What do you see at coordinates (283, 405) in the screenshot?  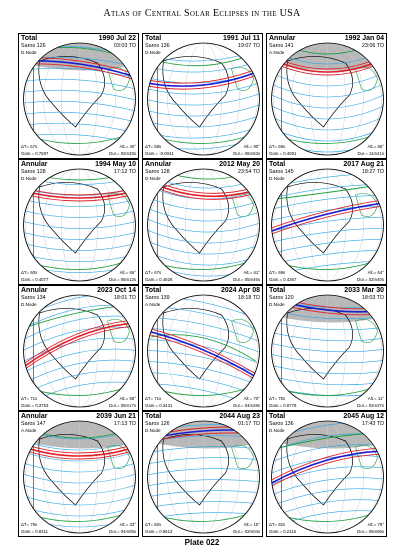 I see `gamma-value: Gam.= 0.9778` at bounding box center [283, 405].